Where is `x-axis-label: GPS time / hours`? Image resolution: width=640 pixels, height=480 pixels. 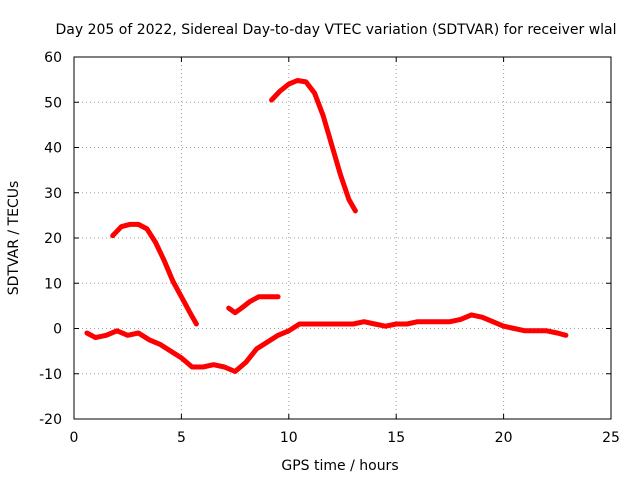
x-axis-label: GPS time / hours is located at coordinates (339, 466).